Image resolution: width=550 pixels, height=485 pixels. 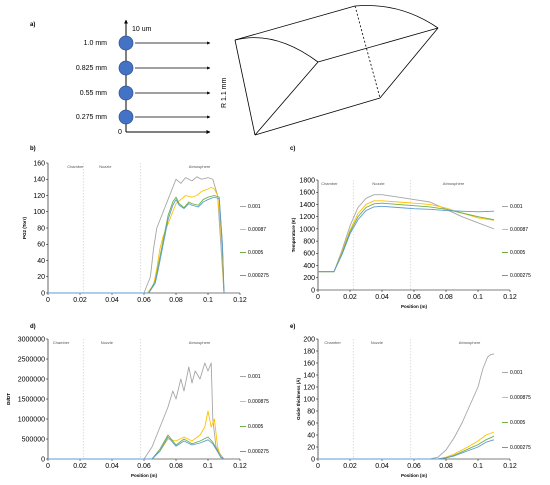 I want to click on y-tick-label: 1600, so click(x=307, y=193).